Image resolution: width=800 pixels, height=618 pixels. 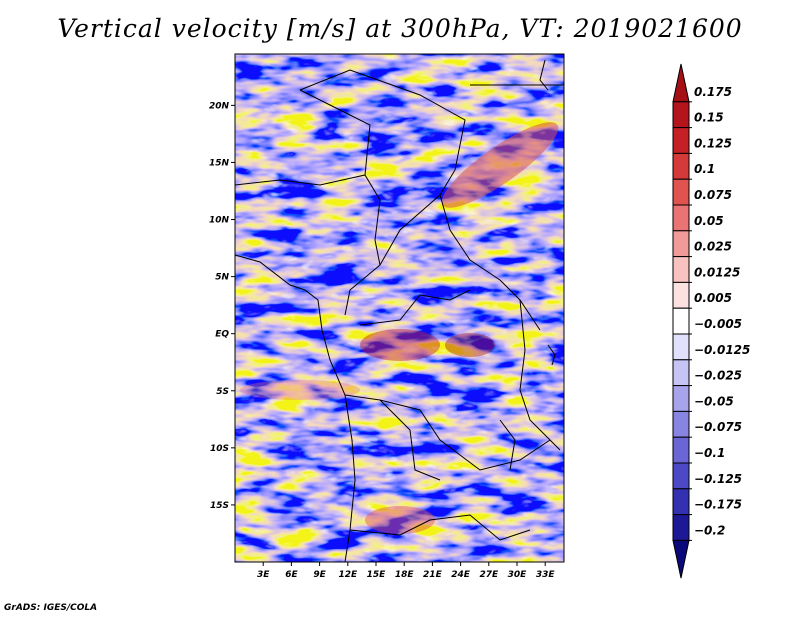 What do you see at coordinates (219, 163) in the screenshot?
I see `lat-tick-label: 15N` at bounding box center [219, 163].